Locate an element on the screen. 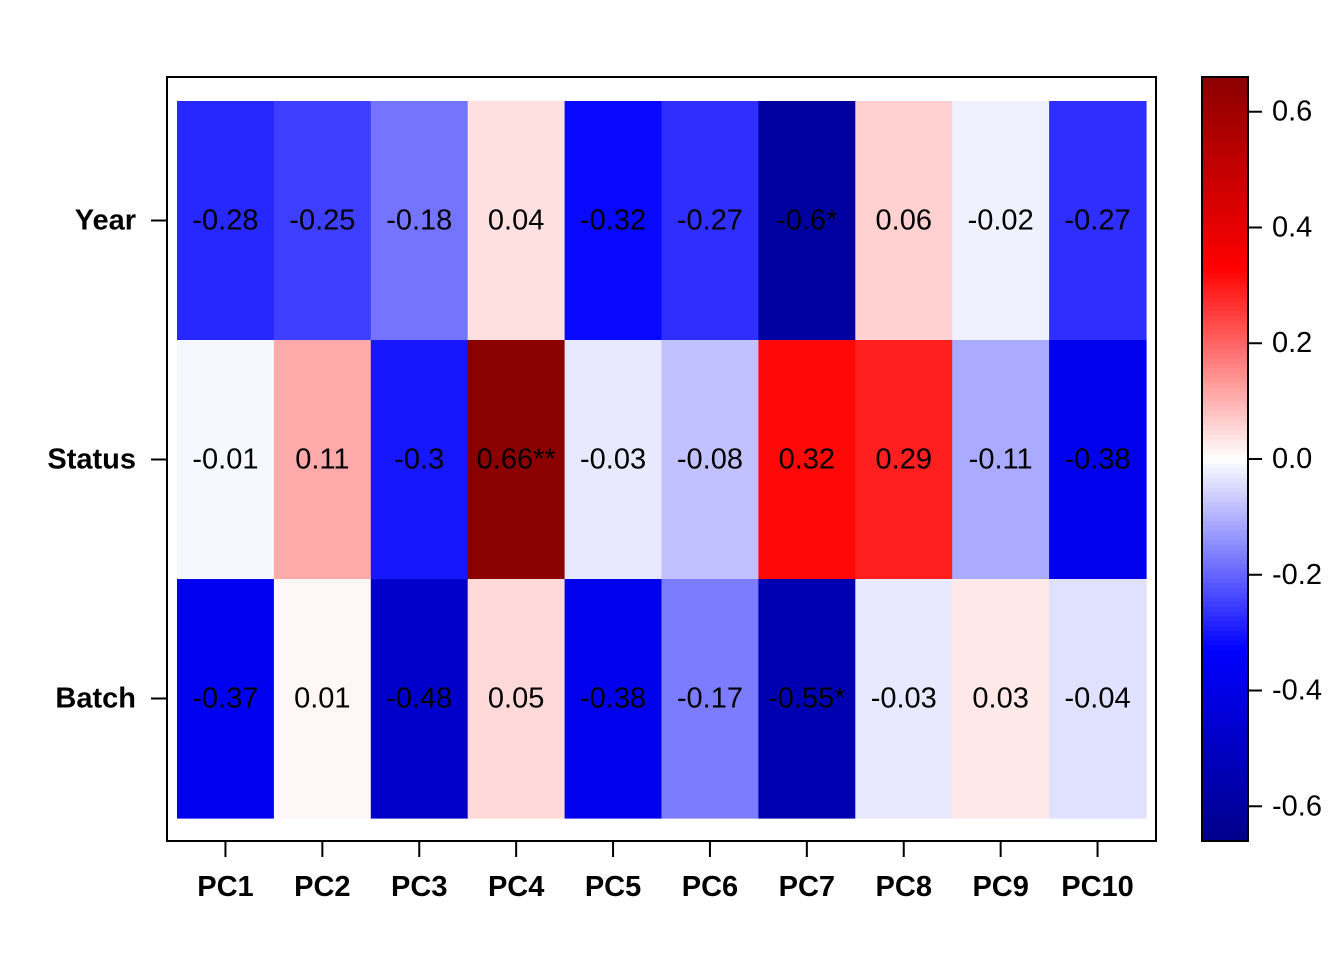  heatmap-cell-year-pc3 is located at coordinates (419, 221).